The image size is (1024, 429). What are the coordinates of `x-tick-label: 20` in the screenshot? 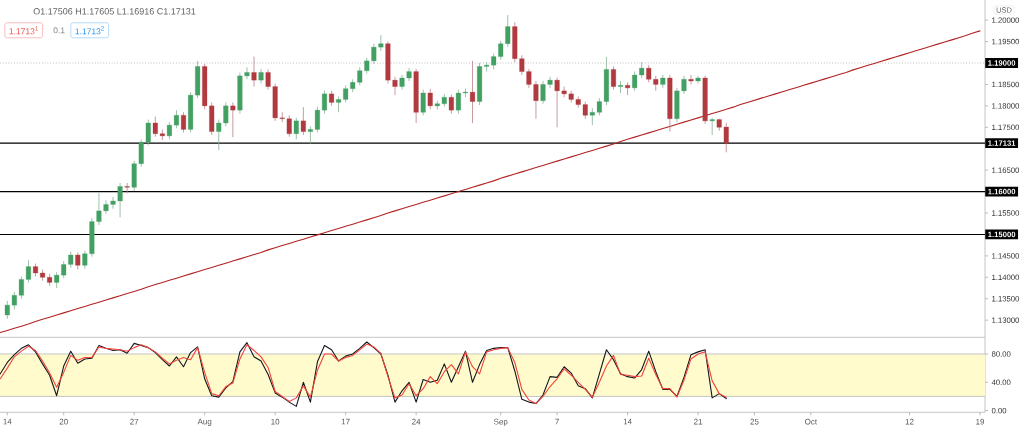 It's located at (63, 421).